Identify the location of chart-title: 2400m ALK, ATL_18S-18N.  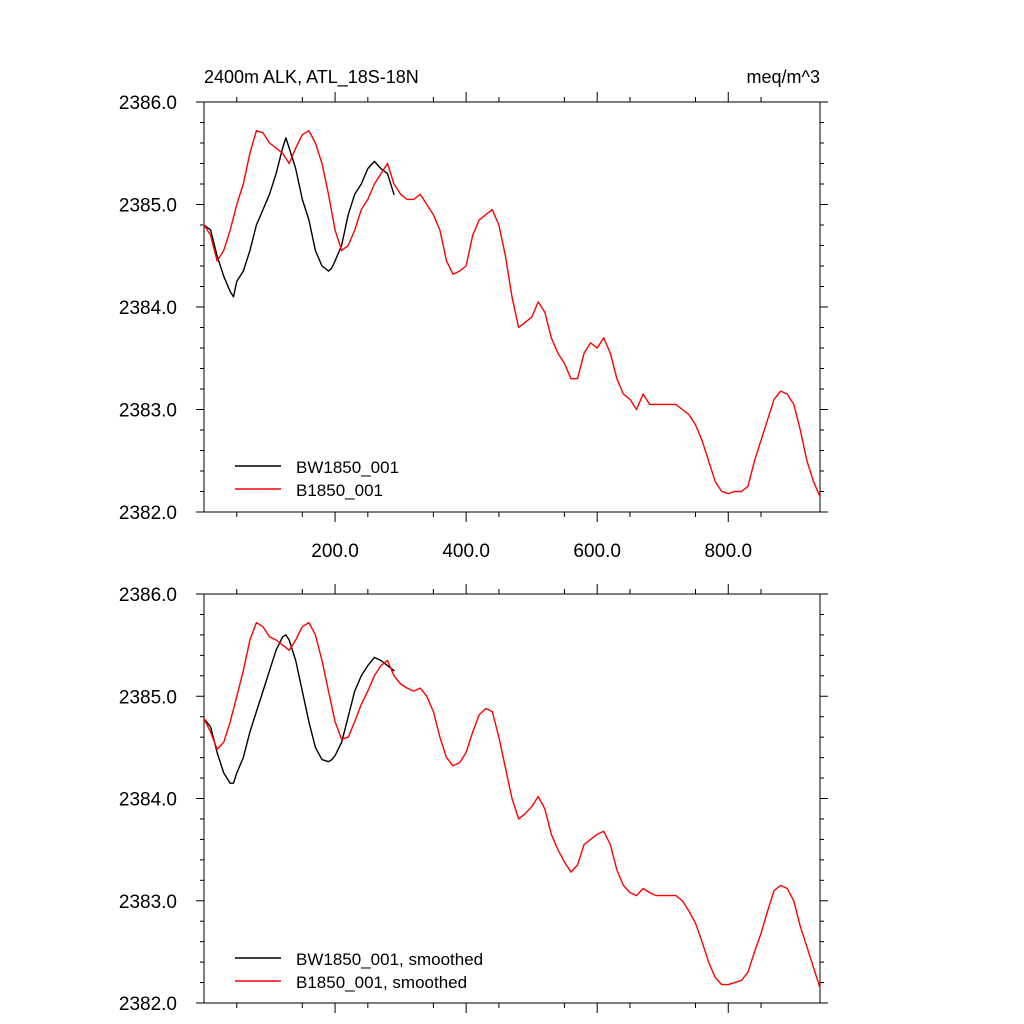
(311, 77).